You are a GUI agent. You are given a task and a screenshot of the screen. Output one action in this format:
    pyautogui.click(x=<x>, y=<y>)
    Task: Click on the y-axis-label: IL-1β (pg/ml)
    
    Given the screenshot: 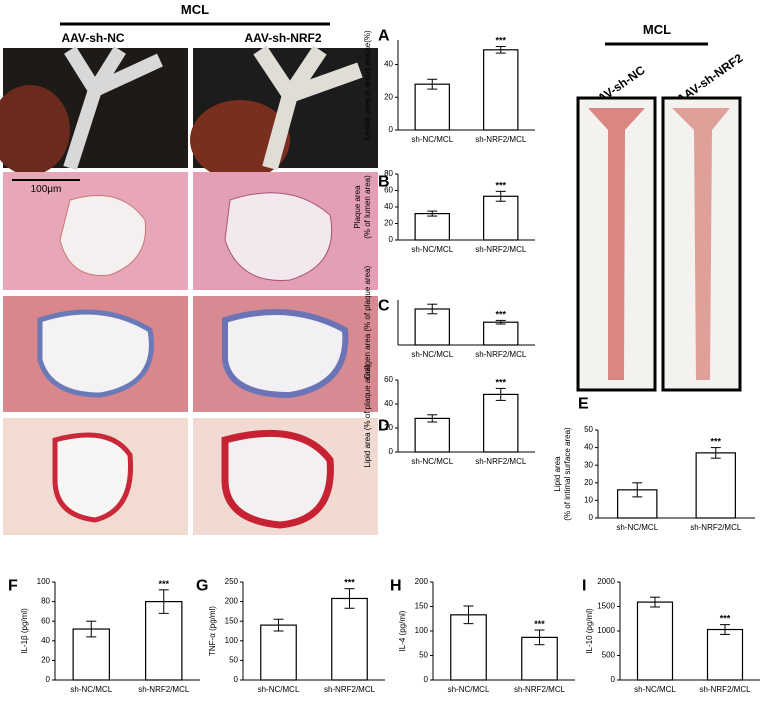 What is the action you would take?
    pyautogui.click(x=24, y=631)
    